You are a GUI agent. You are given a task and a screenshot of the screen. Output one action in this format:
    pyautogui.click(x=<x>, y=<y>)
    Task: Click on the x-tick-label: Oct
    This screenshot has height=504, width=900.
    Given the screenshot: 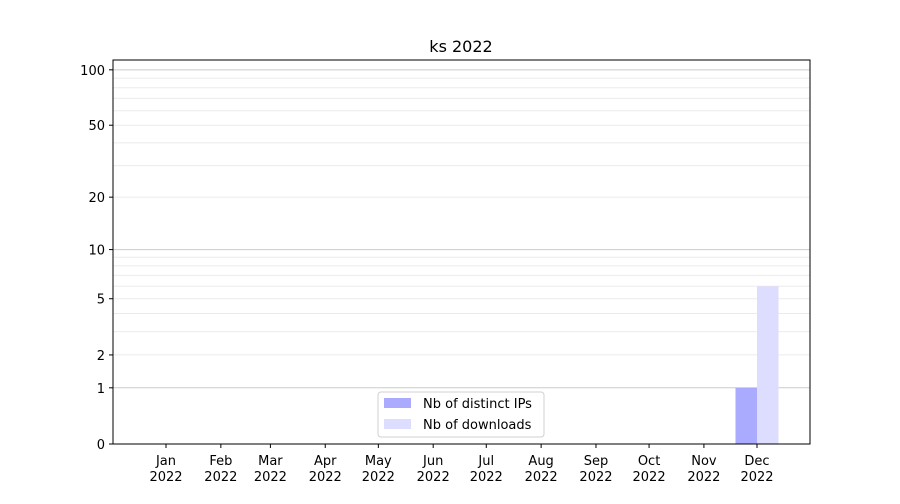 What is the action you would take?
    pyautogui.click(x=649, y=461)
    